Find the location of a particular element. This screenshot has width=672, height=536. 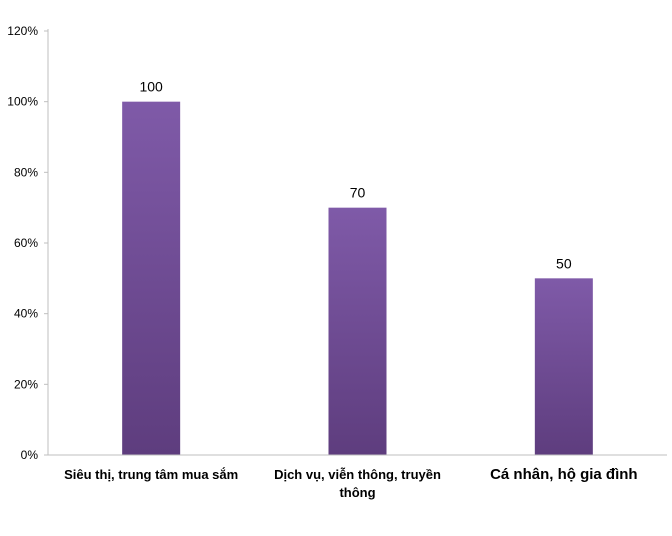

y-tick-label: 100% is located at coordinates (22, 102).